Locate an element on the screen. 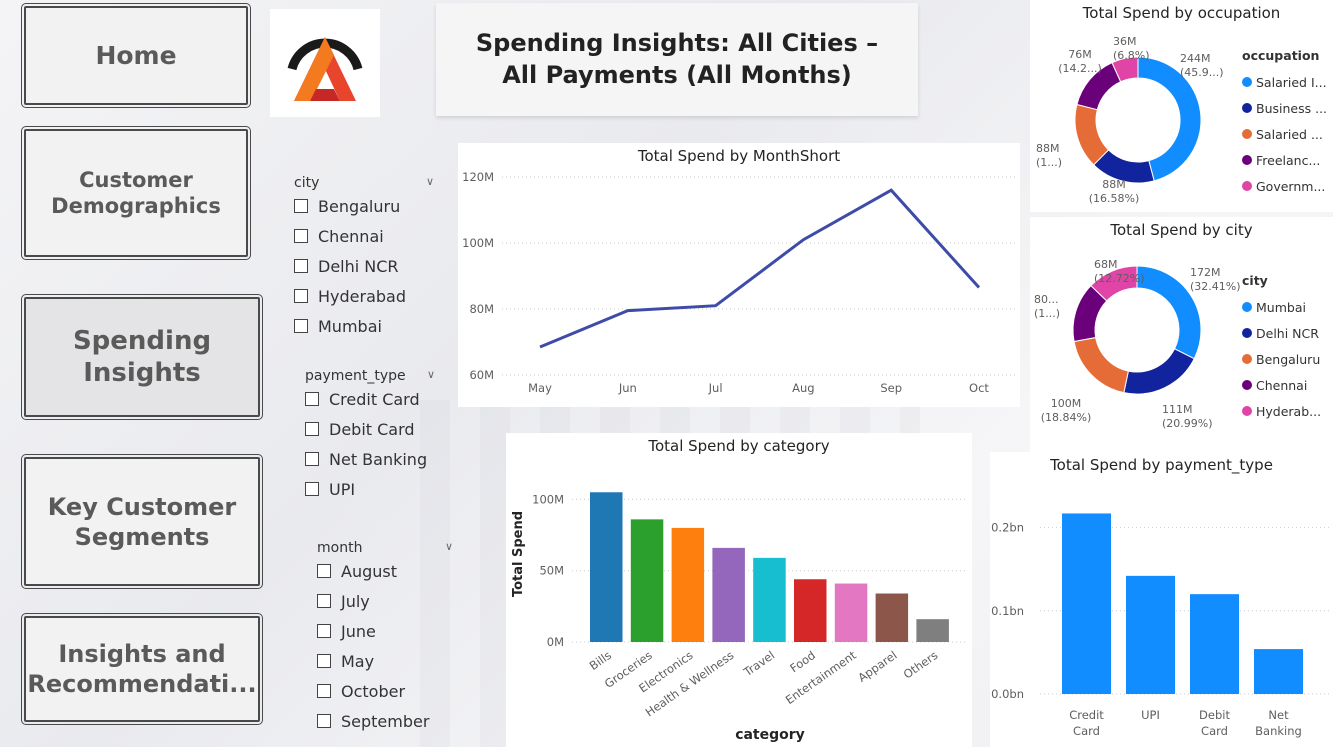 The image size is (1333, 747). data-label-percent: (14.2...) is located at coordinates (1080, 68).